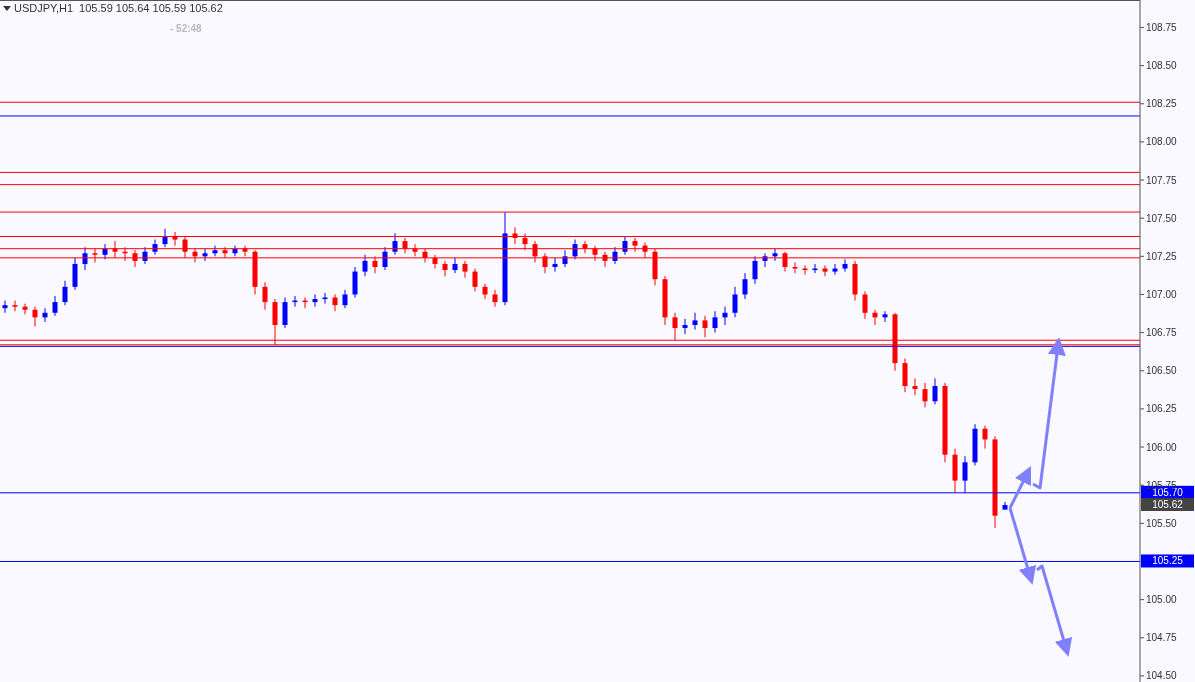 This screenshot has width=1195, height=682. What do you see at coordinates (1162, 638) in the screenshot?
I see `y-tick-label: 104.75` at bounding box center [1162, 638].